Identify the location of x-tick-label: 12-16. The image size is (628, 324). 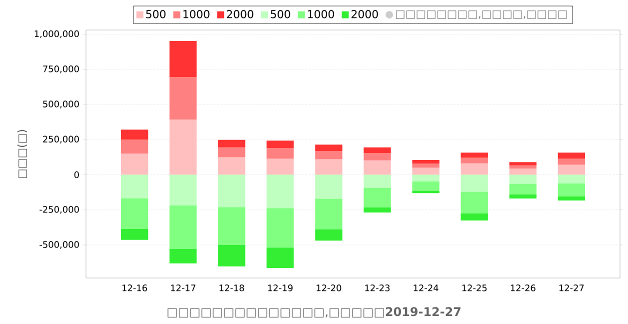
(135, 288).